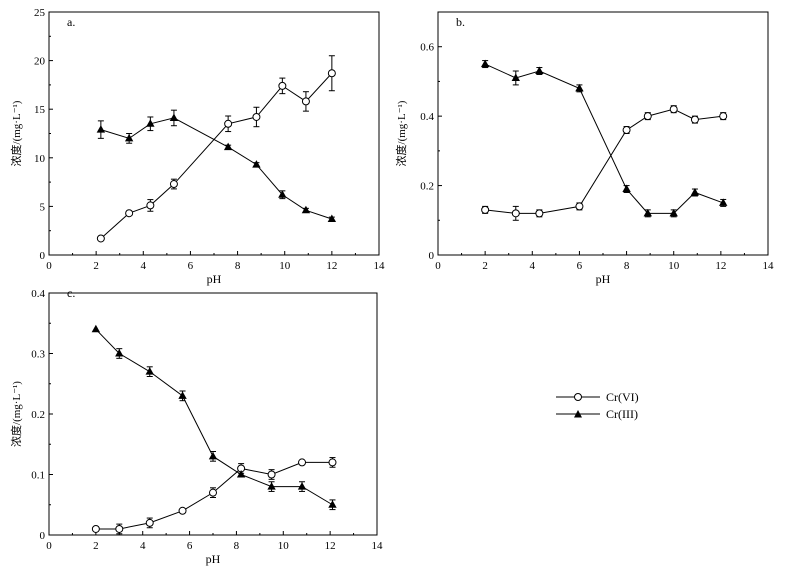  What do you see at coordinates (460, 22) in the screenshot?
I see `panel-label: b.` at bounding box center [460, 22].